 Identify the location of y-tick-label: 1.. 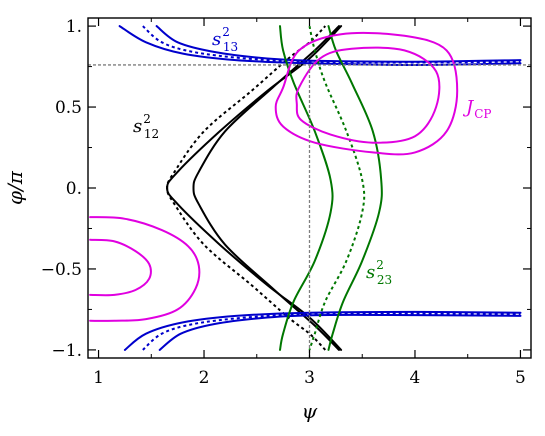
(74, 27).